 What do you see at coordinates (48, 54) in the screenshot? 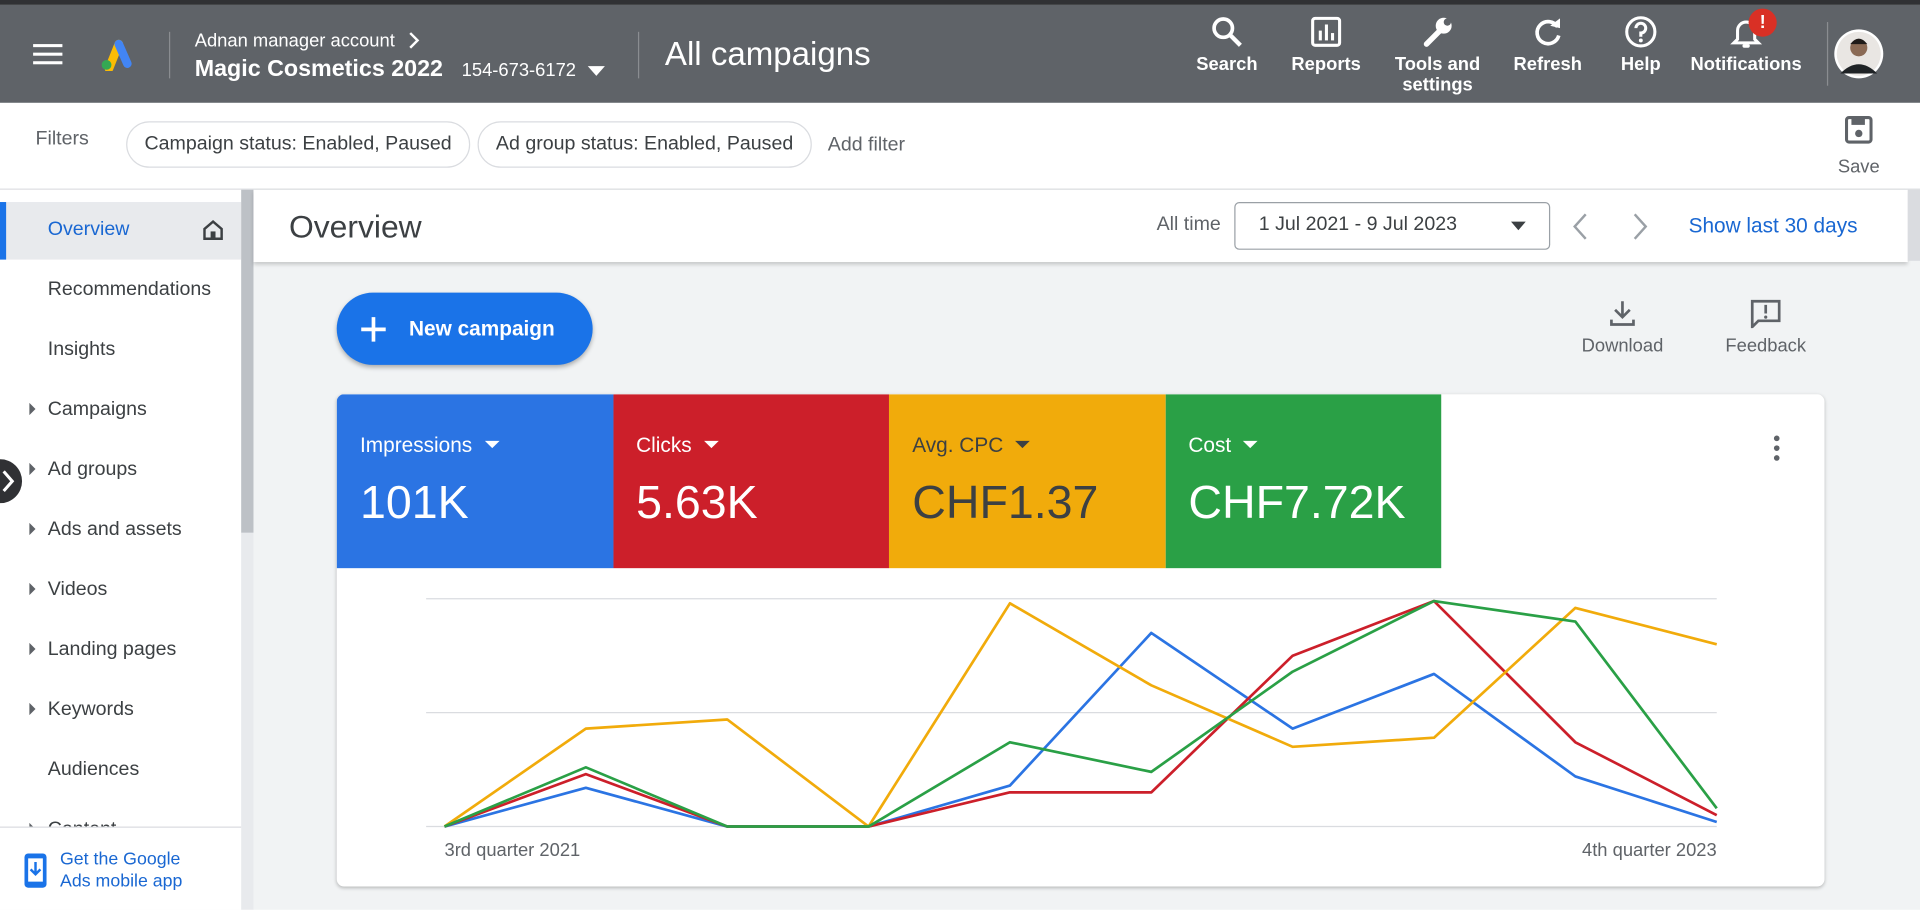
I see `menu-icon` at bounding box center [48, 54].